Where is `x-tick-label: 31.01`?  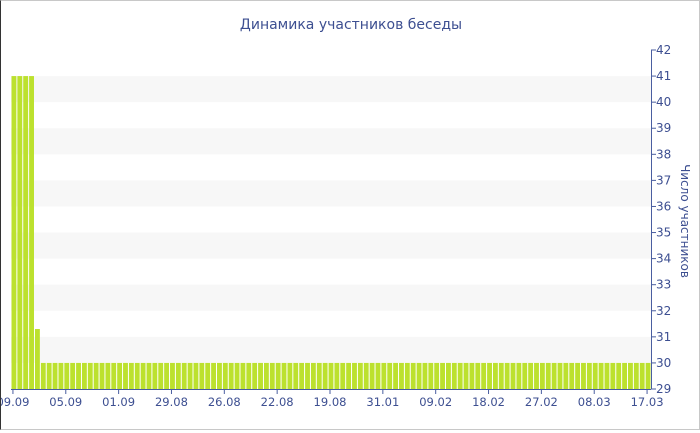
x-tick-label: 31.01 is located at coordinates (382, 402).